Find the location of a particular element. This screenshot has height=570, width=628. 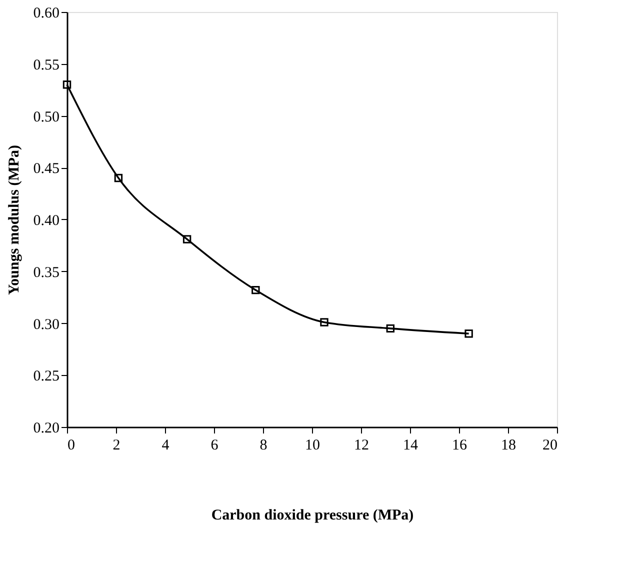

y-tick-label: 0.50 is located at coordinates (46, 117).